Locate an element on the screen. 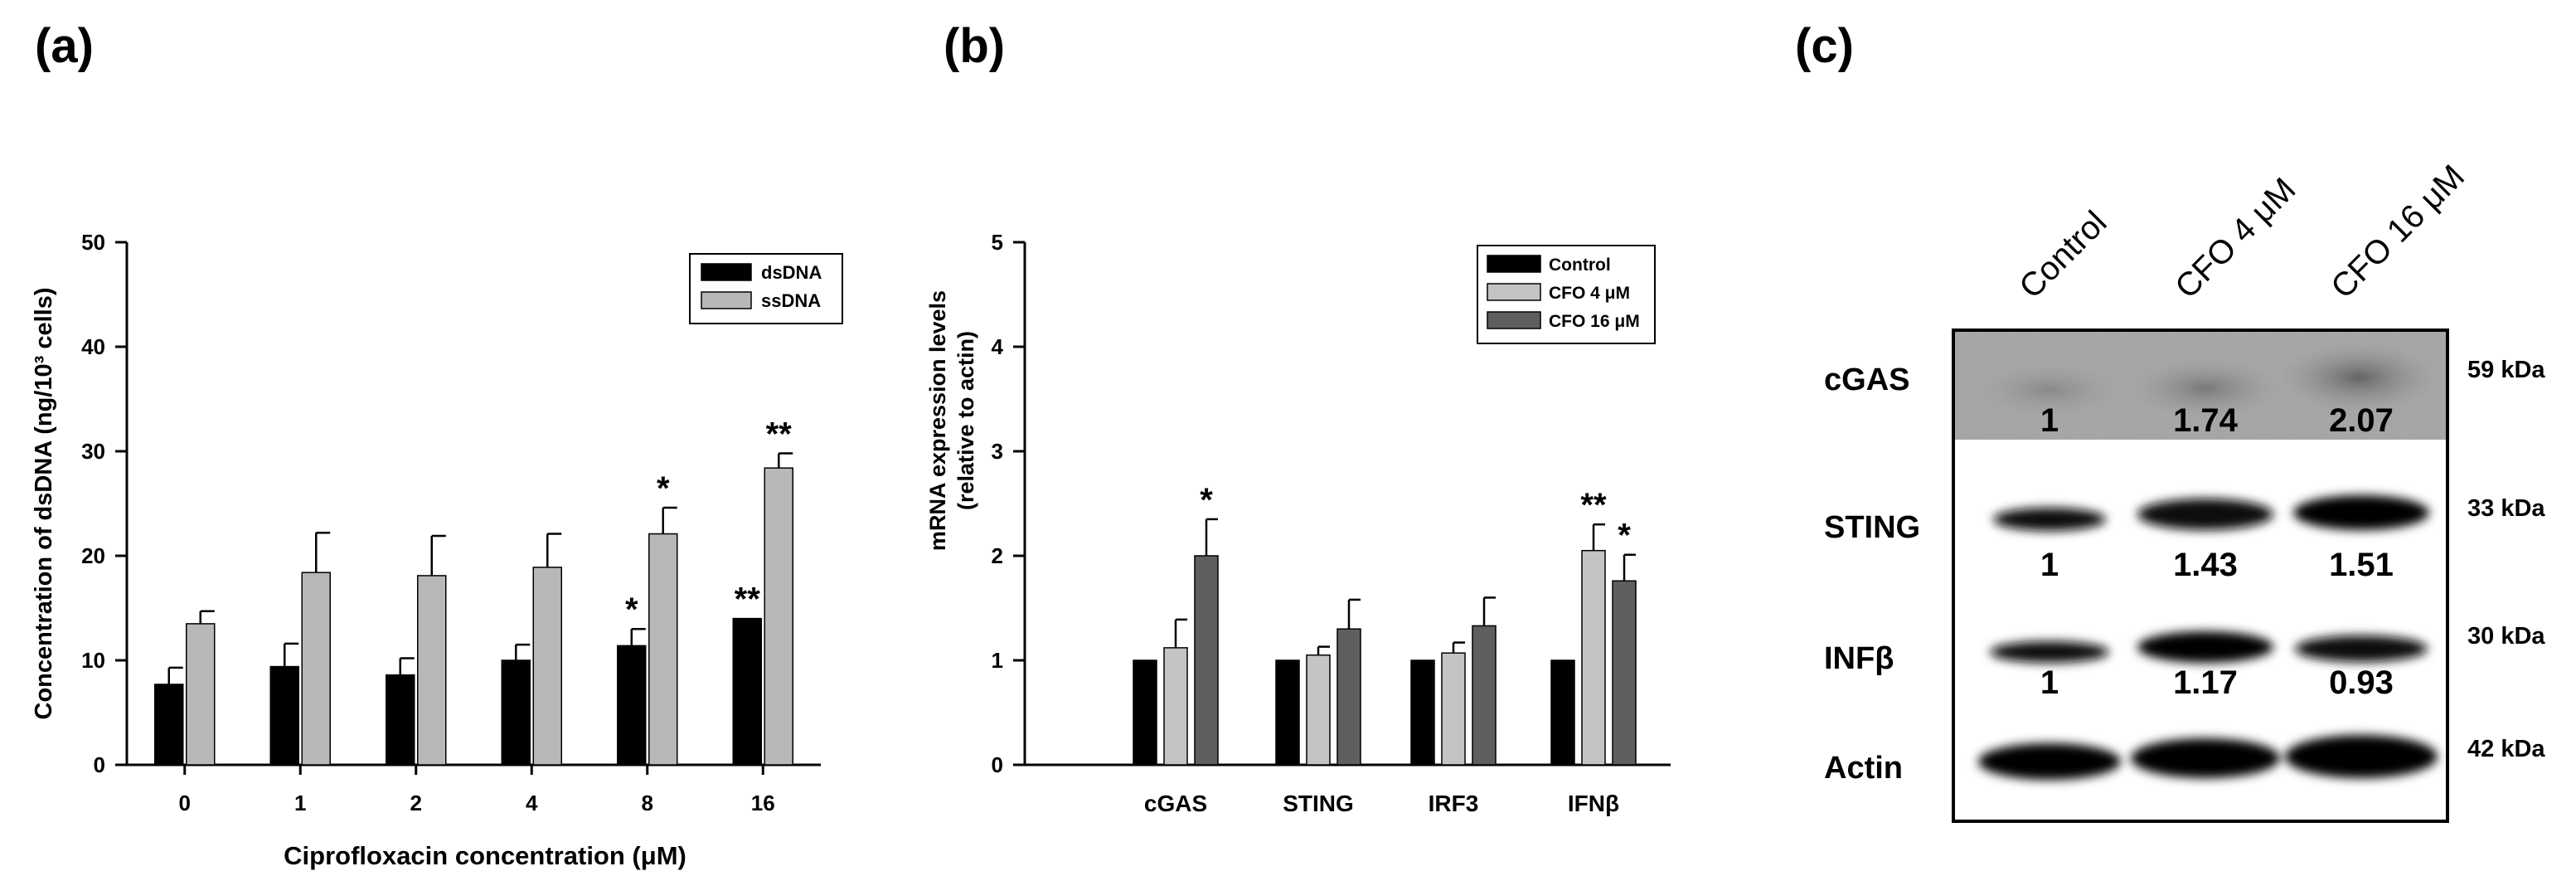  bar-control-STING is located at coordinates (1287, 712).